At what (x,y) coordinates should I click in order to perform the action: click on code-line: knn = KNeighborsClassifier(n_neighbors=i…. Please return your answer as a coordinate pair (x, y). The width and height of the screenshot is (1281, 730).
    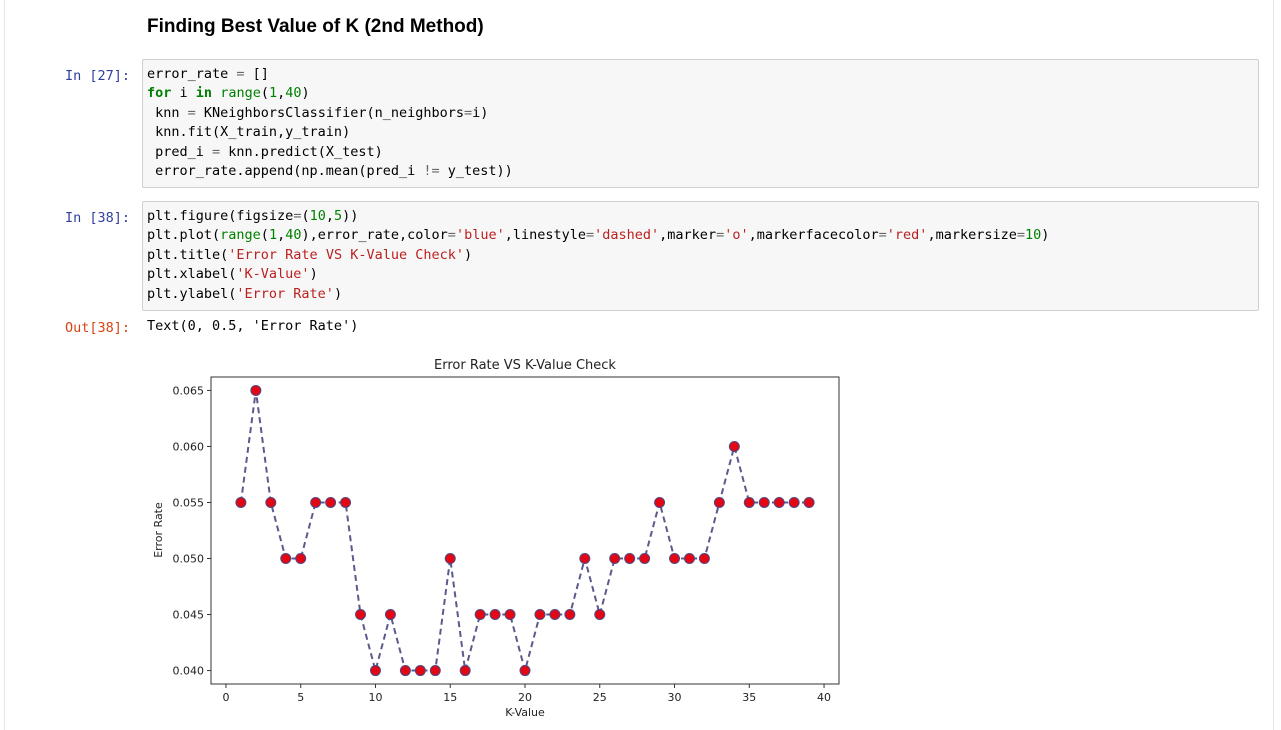
    Looking at the image, I should click on (318, 112).